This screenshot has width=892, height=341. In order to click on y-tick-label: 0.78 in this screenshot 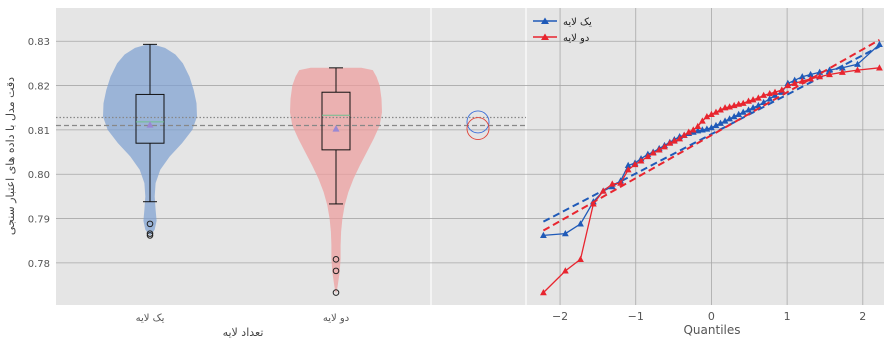, I will do `click(39, 264)`.